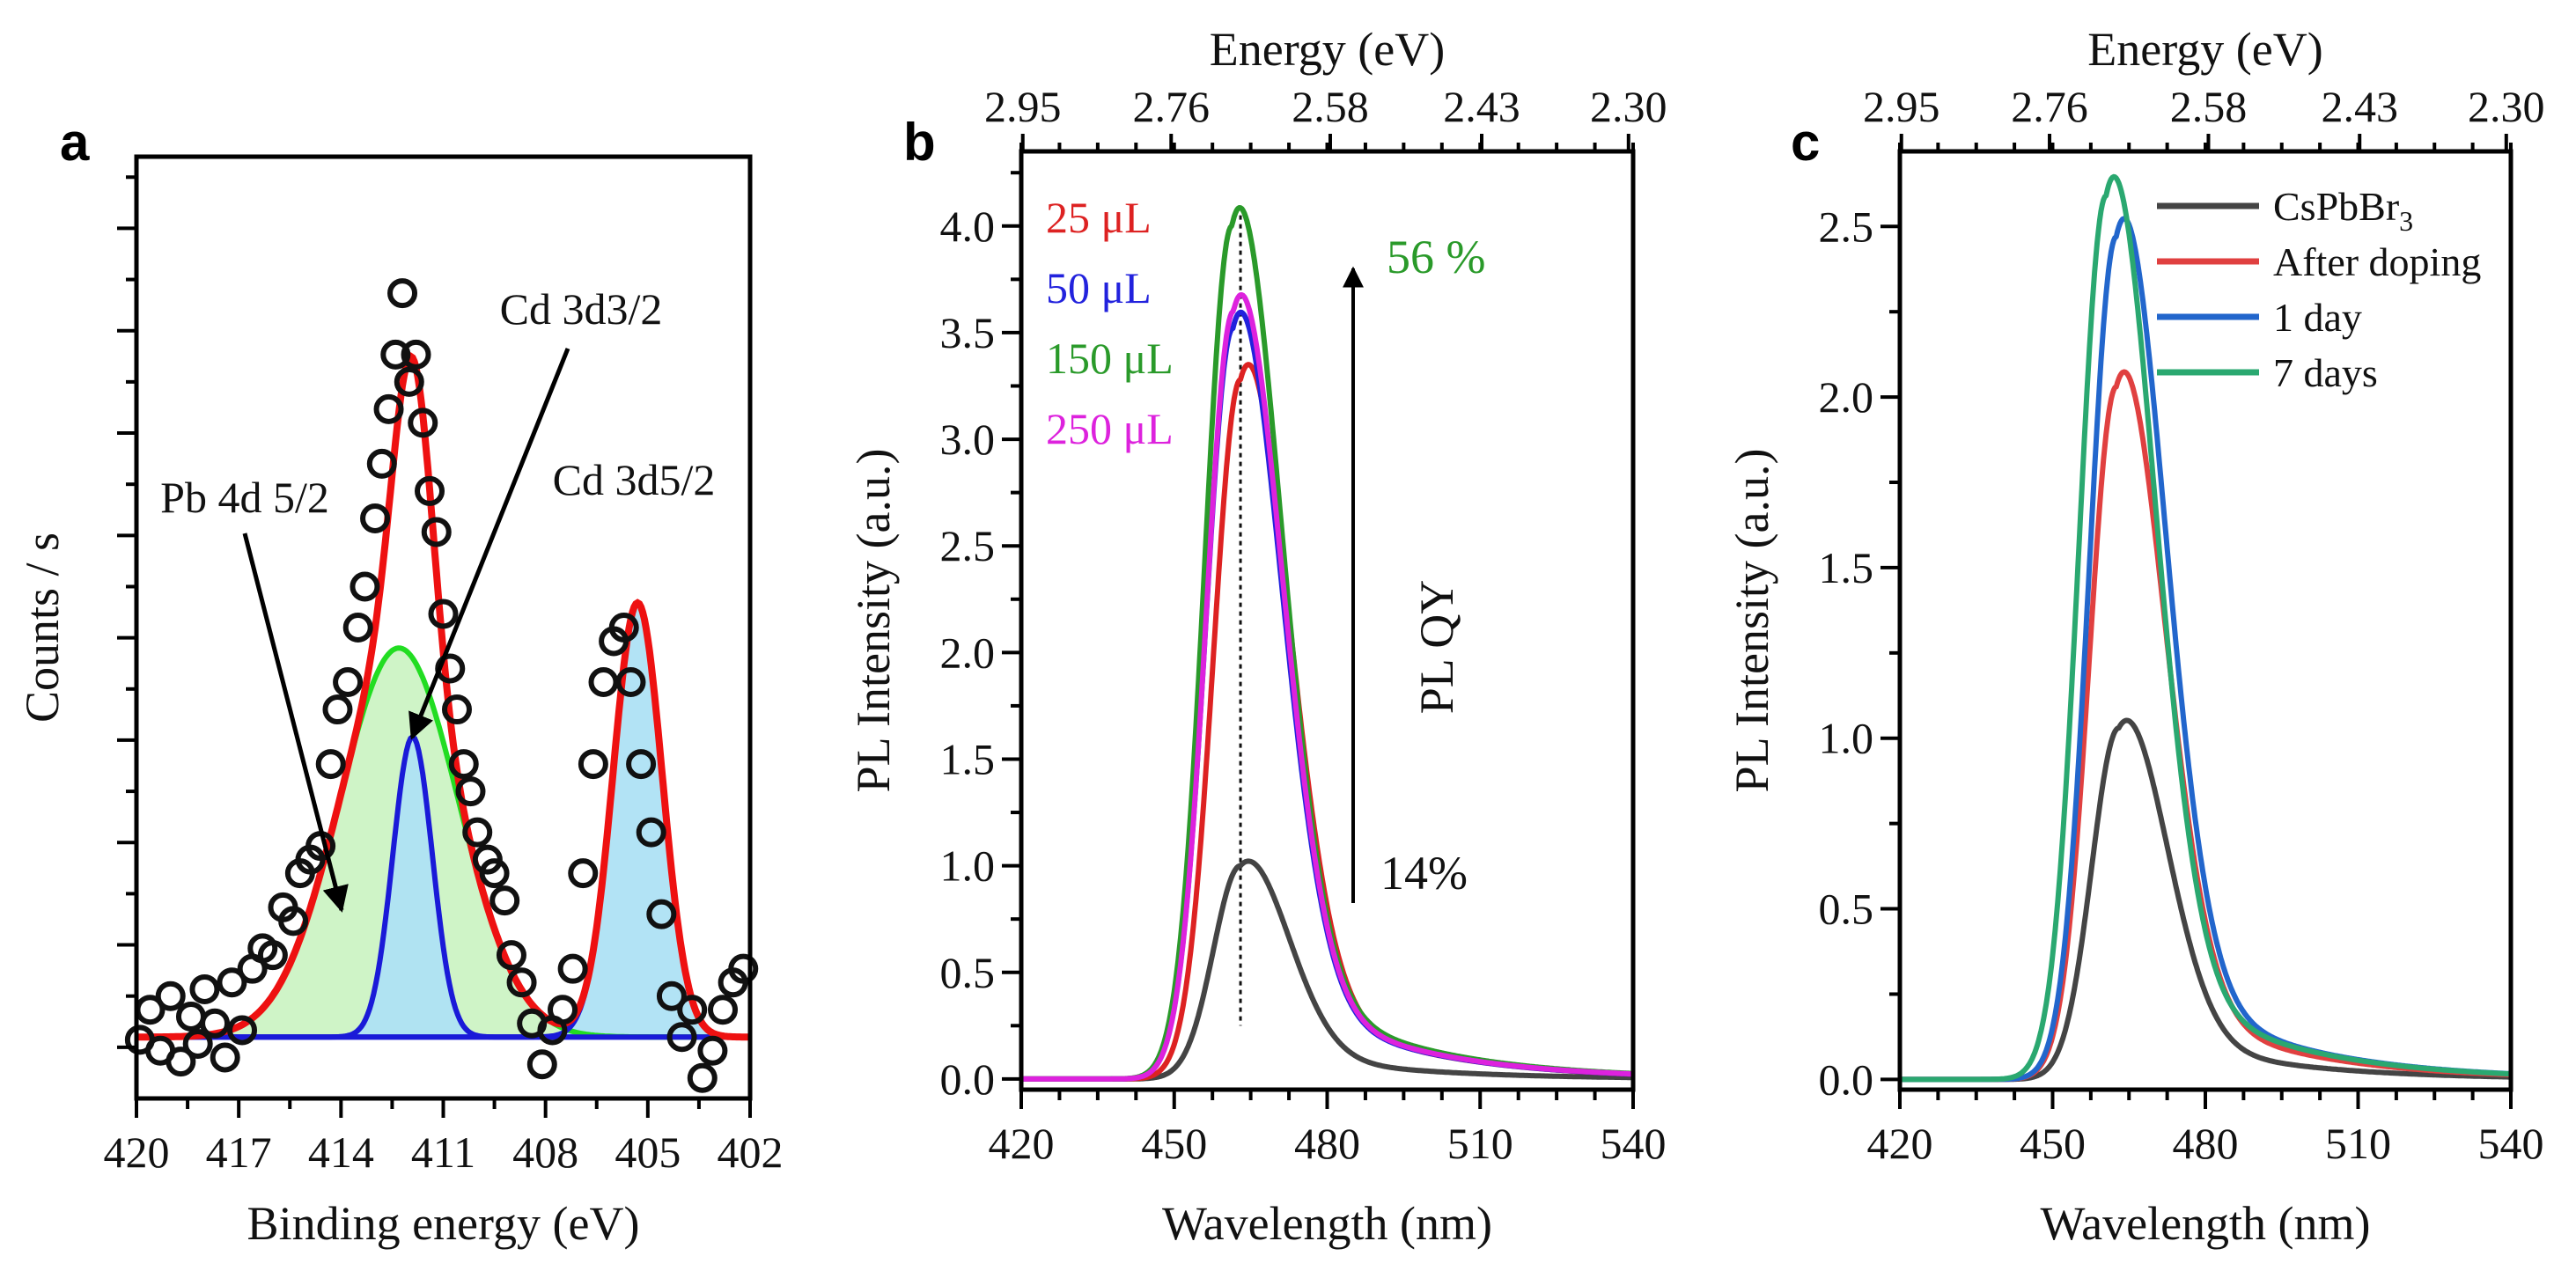 The width and height of the screenshot is (2576, 1278). Describe the element at coordinates (1023, 106) in the screenshot. I see `panel-b-top-tick-label: 2.95` at that location.